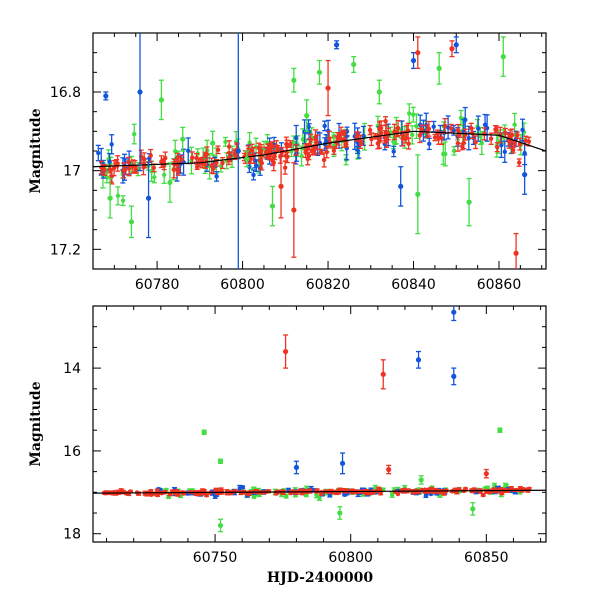 This screenshot has width=600, height=600. What do you see at coordinates (215, 558) in the screenshot?
I see `x-tick-label: 60750` at bounding box center [215, 558].